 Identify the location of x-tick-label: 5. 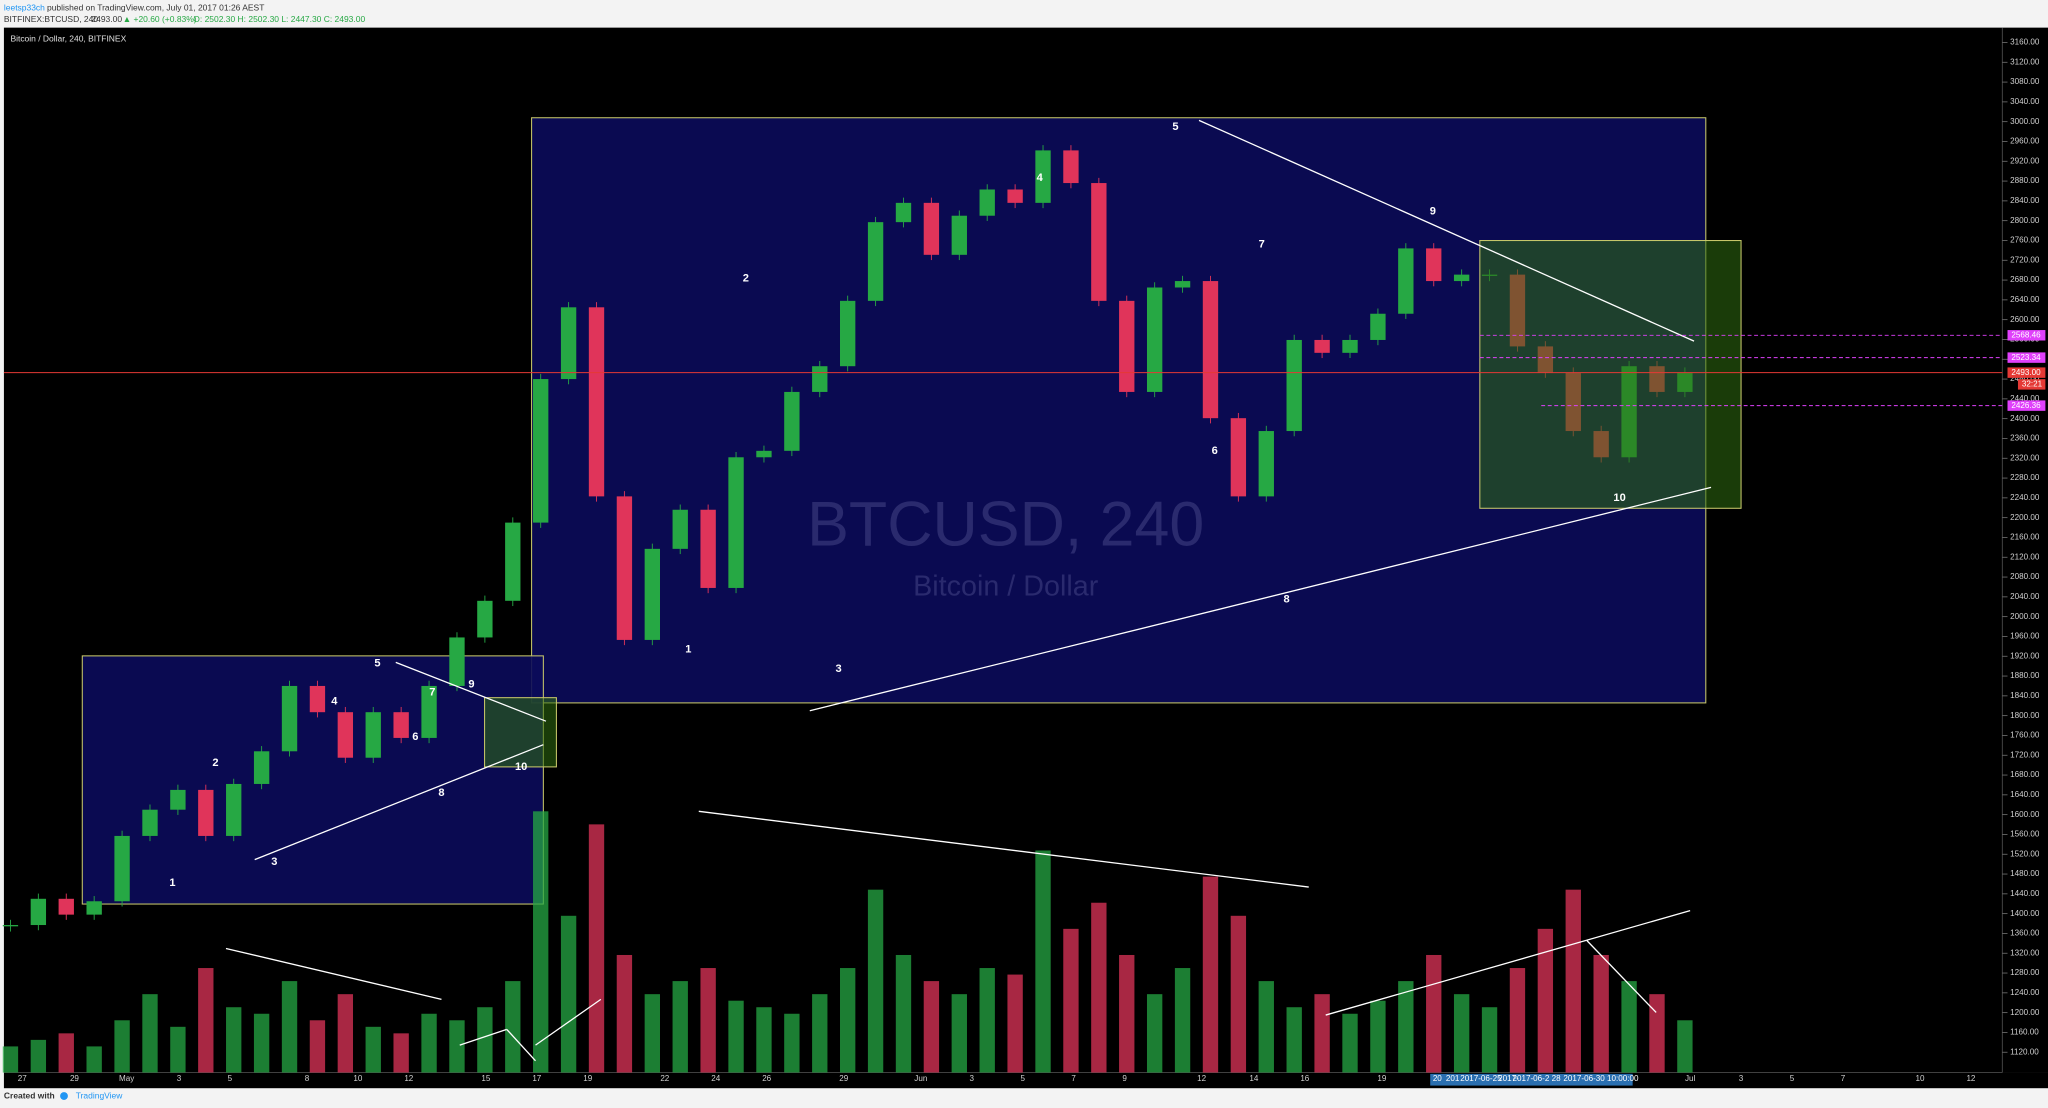
(1792, 1078).